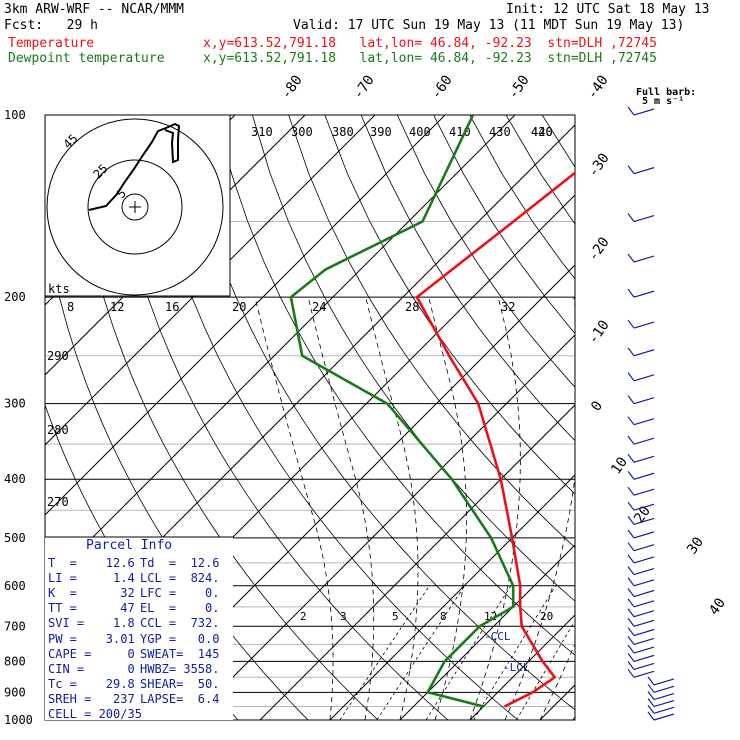  What do you see at coordinates (599, 332) in the screenshot?
I see `isotherm-label: -10` at bounding box center [599, 332].